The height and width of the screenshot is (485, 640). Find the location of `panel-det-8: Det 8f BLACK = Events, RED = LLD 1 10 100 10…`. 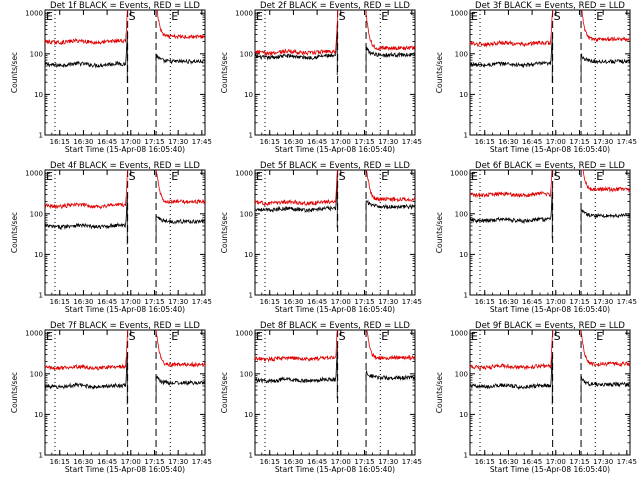

panel-det-8: Det 8f BLACK = Events, RED = LLD 1 10 100 10… is located at coordinates (321, 397).